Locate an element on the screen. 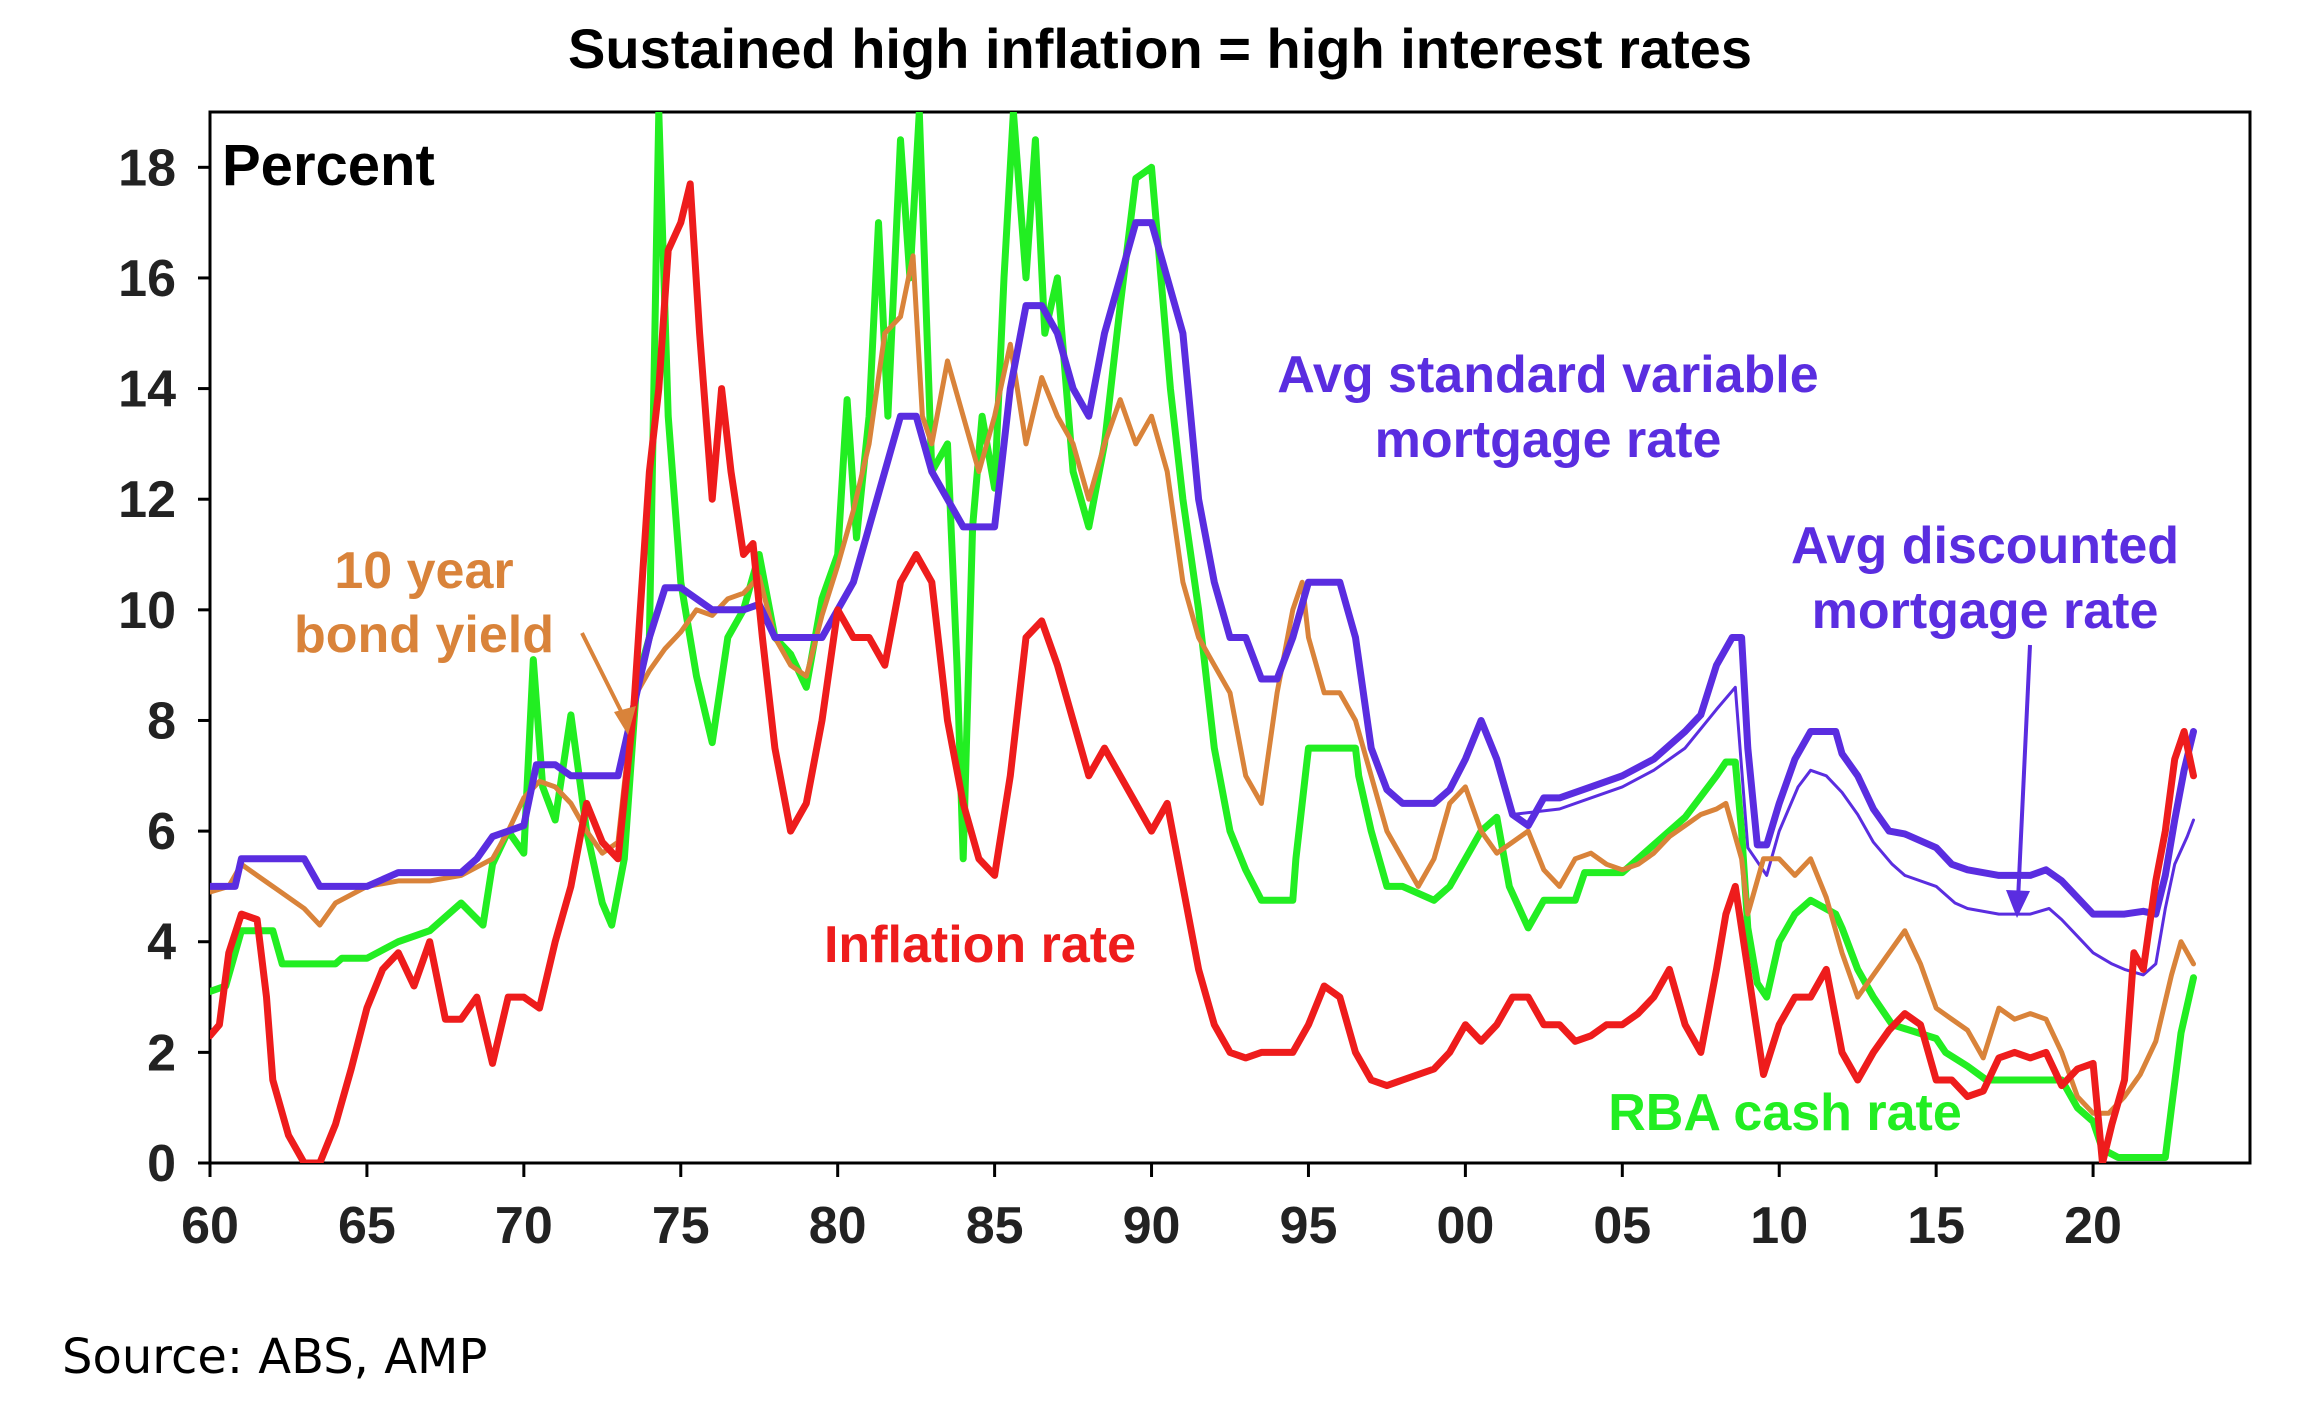 This screenshot has height=1409, width=2319. x-tick-label: 90 is located at coordinates (1152, 1226).